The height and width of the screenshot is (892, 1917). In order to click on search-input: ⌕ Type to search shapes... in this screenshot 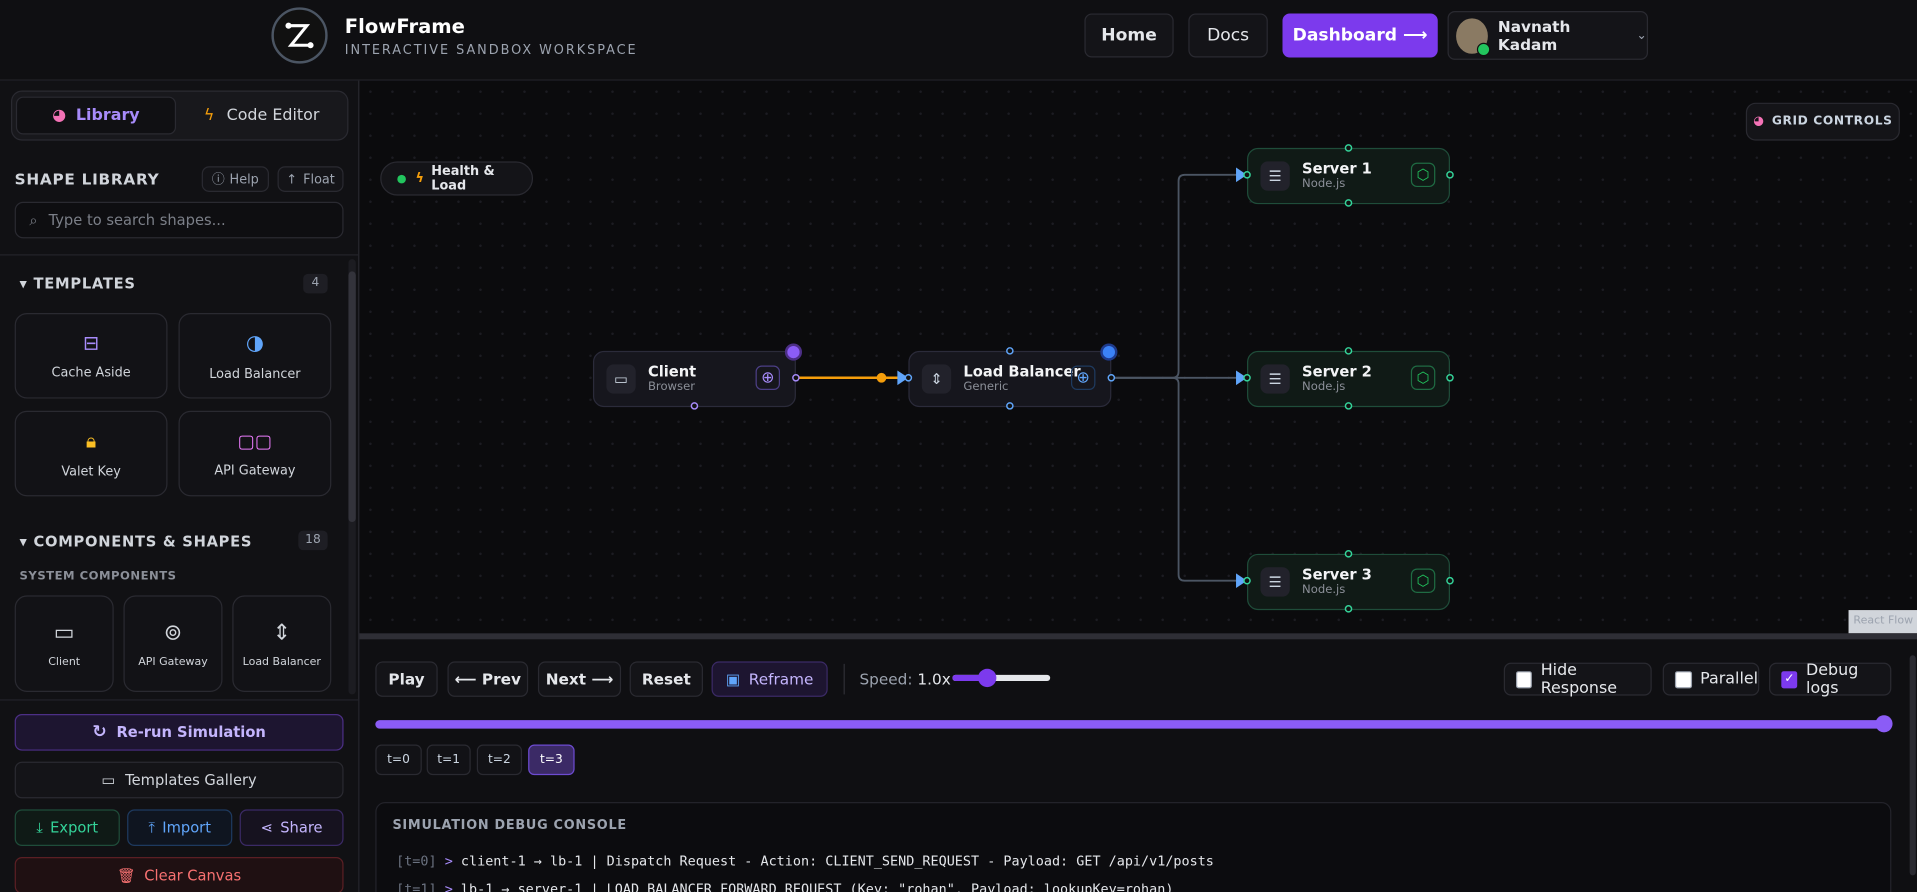, I will do `click(179, 220)`.